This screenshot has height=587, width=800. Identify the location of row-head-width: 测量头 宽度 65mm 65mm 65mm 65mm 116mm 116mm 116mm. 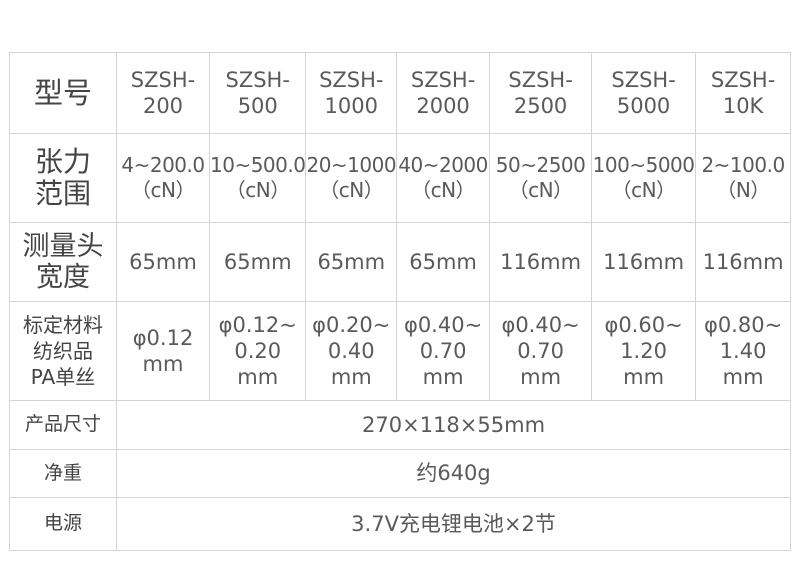
(400, 262).